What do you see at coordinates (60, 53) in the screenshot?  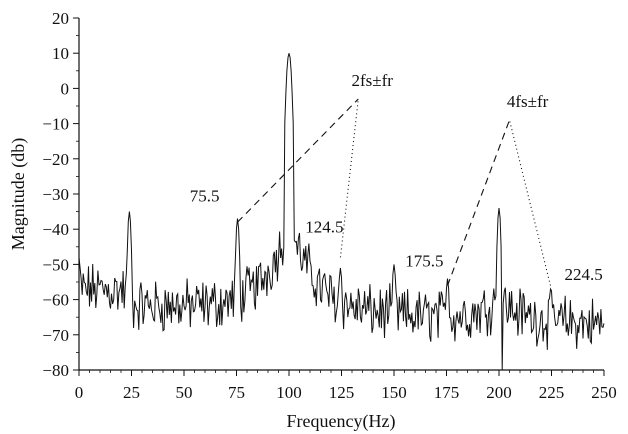 I see `y-tick-label: 10` at bounding box center [60, 53].